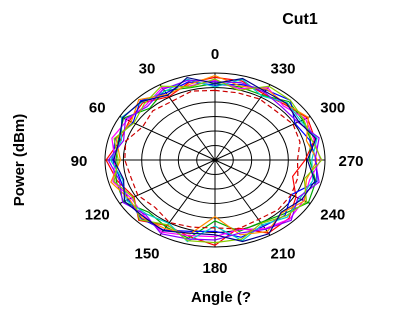 This screenshot has height=322, width=402. What do you see at coordinates (146, 254) in the screenshot?
I see `angle-tick-label: 150` at bounding box center [146, 254].